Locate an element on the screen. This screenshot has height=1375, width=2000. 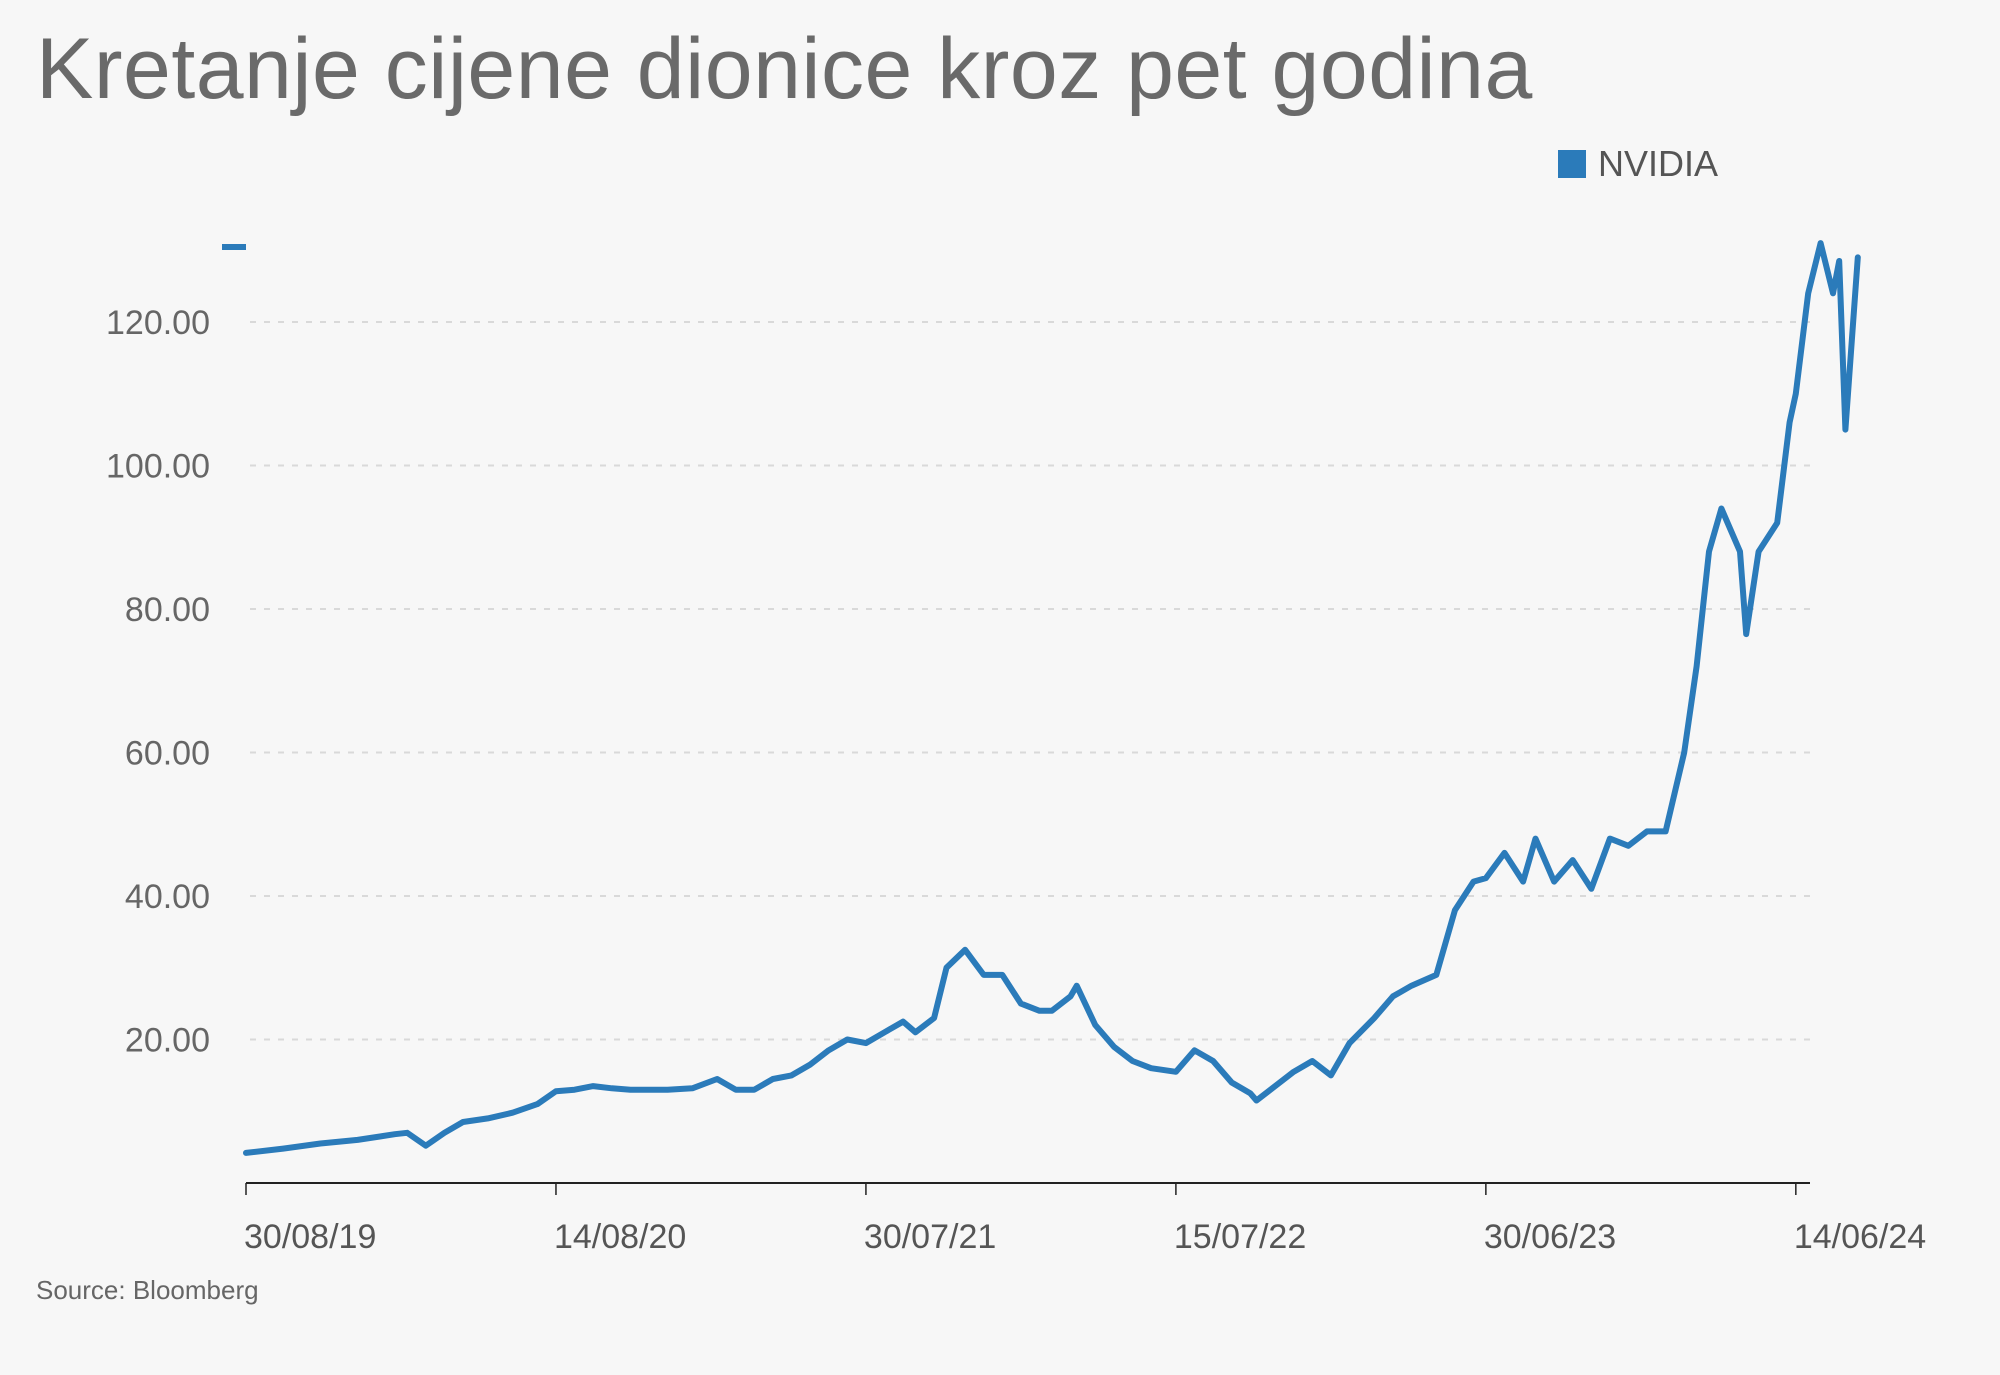
y-tick-label: 20.00 is located at coordinates (167, 1040).